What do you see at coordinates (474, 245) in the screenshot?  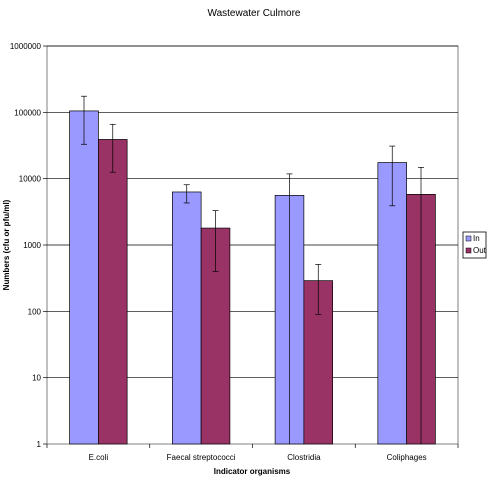 I see `legend: In Out` at bounding box center [474, 245].